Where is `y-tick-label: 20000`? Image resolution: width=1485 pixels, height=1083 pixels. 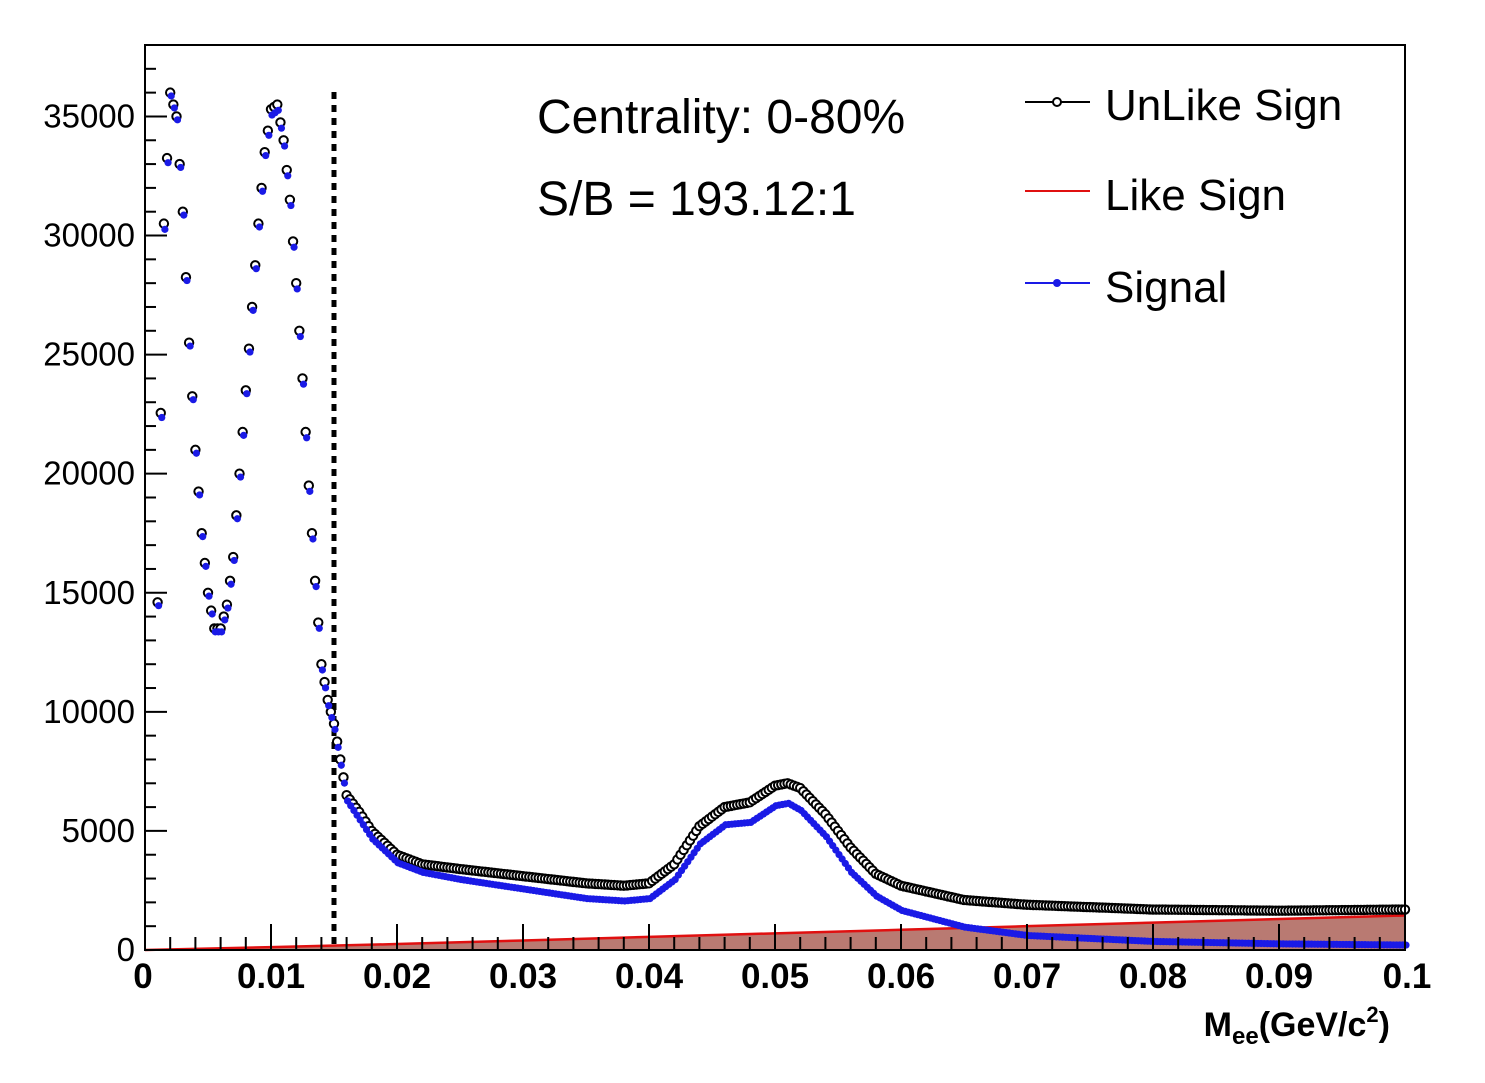 y-tick-label: 20000 is located at coordinates (89, 473).